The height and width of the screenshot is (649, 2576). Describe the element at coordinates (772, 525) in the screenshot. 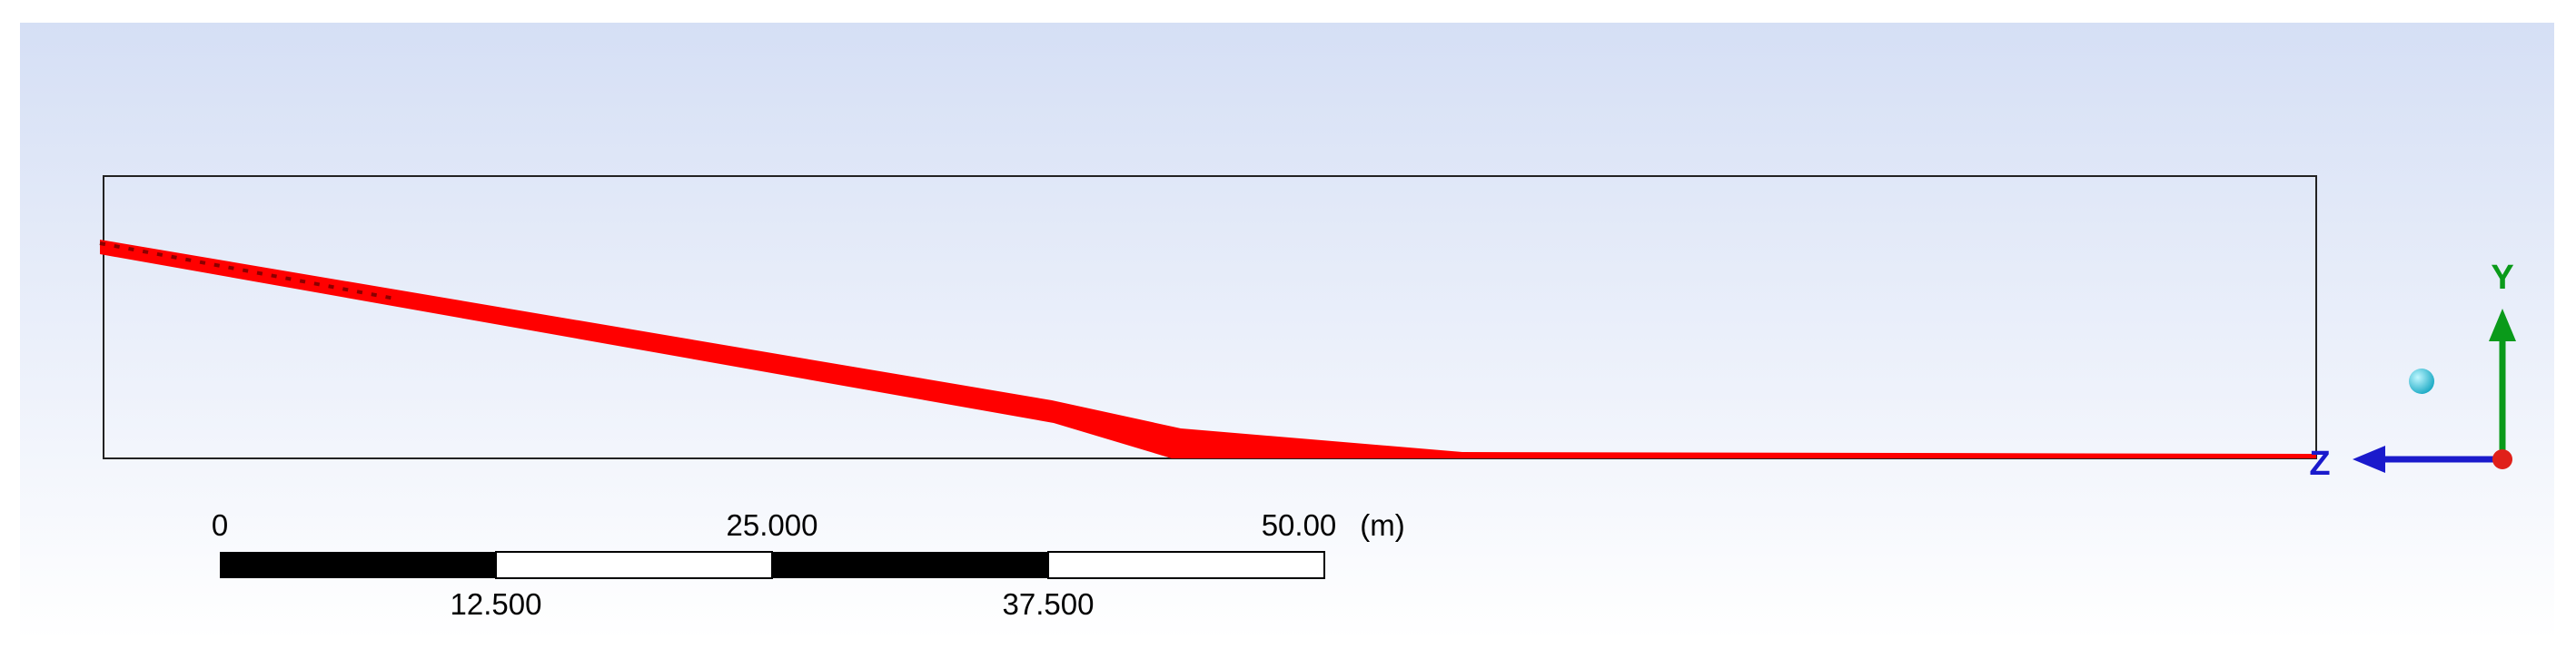

I see `scale-label: 25.000` at that location.